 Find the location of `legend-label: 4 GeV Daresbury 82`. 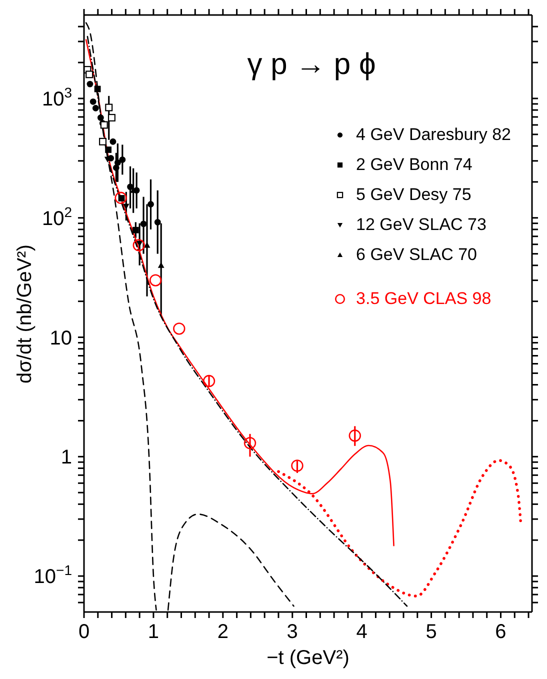

legend-label: 4 GeV Daresbury 82 is located at coordinates (433, 135).